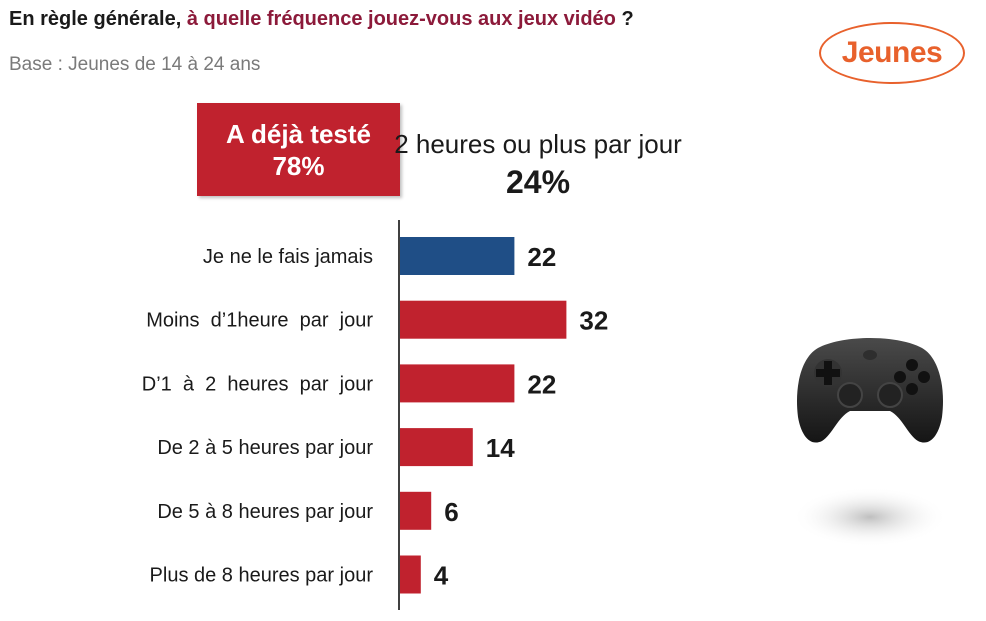 Image resolution: width=986 pixels, height=621 pixels. Describe the element at coordinates (95, 19) in the screenshot. I see `title-prefix: En règle générale,` at that location.